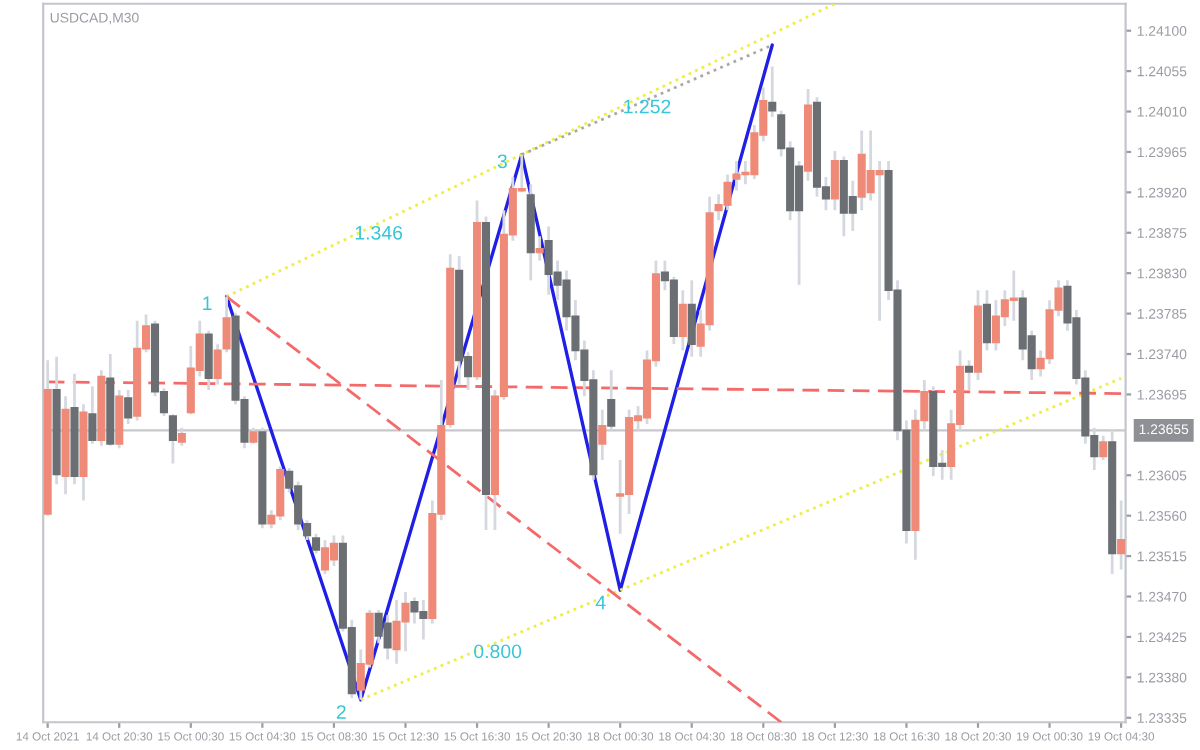 This screenshot has width=1200, height=750. I want to click on annotation: 1.346, so click(379, 232).